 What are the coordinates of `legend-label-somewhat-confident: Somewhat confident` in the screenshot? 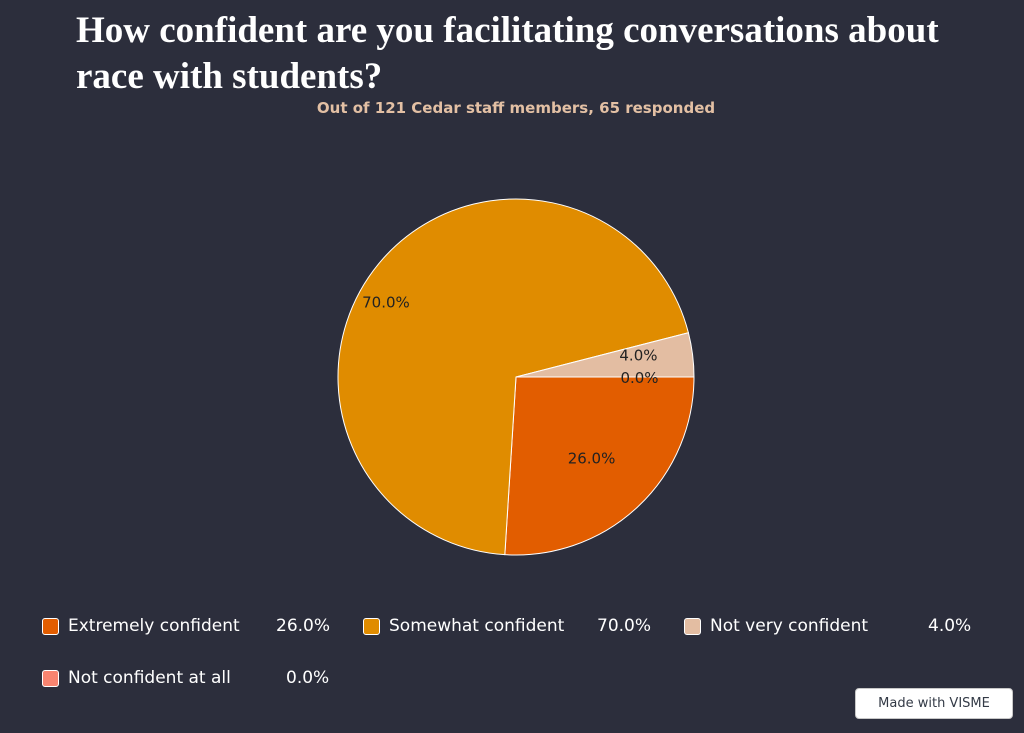 It's located at (477, 626).